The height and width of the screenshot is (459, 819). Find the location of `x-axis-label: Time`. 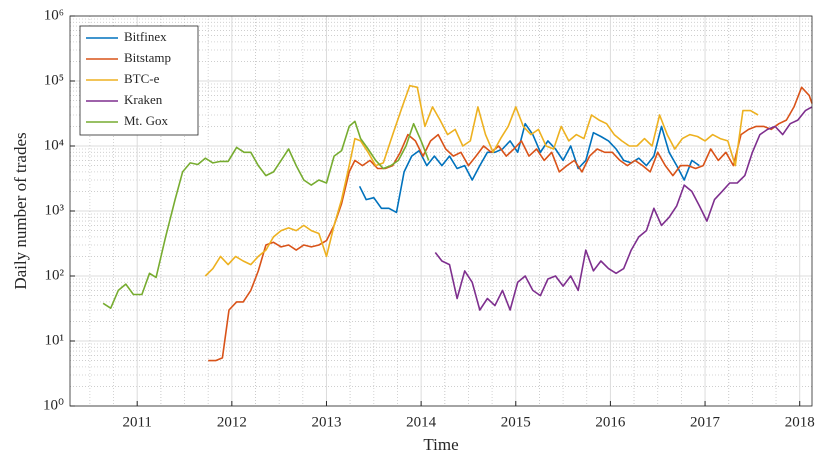

x-axis-label: Time is located at coordinates (440, 444).